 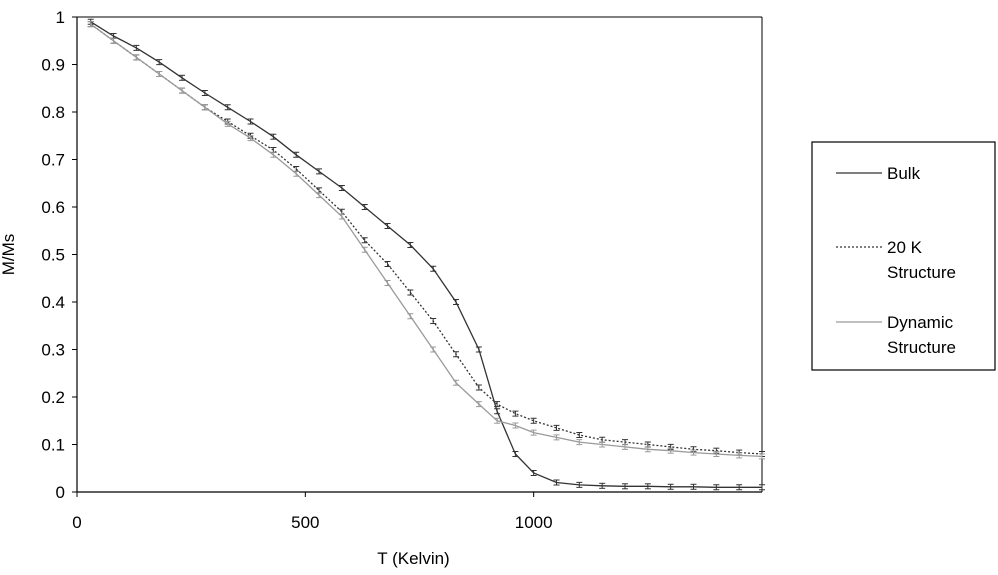 I want to click on y-tick-label: 0.4, so click(x=53, y=302).